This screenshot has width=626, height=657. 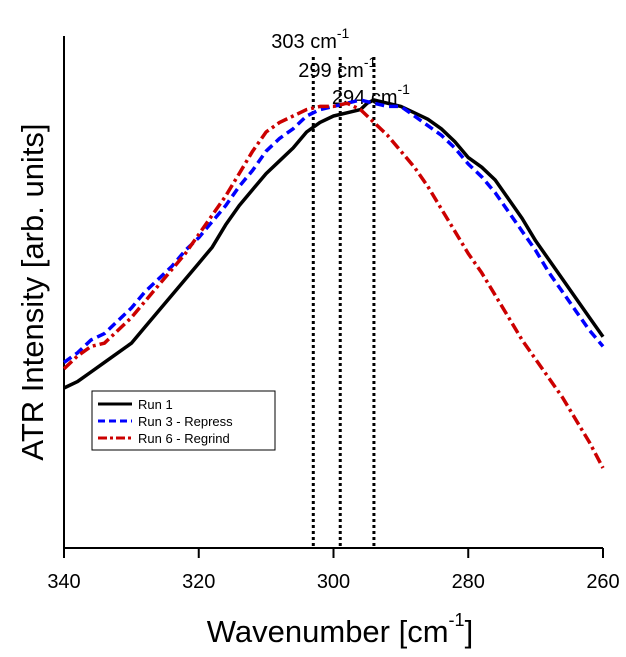 I want to click on legend-label: Run 1, so click(x=155, y=404).